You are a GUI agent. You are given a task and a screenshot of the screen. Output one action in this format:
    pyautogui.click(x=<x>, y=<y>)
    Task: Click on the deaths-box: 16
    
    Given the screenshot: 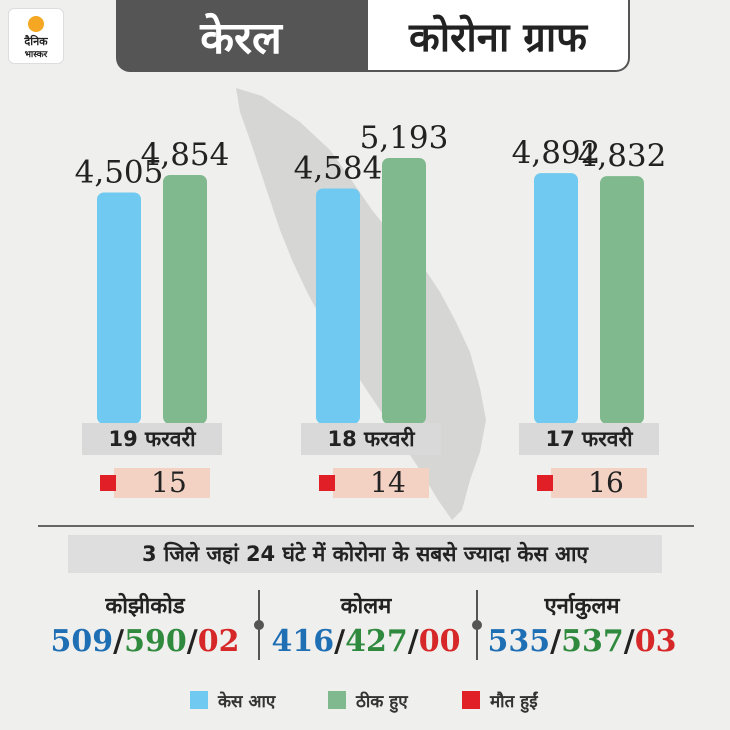 What is the action you would take?
    pyautogui.click(x=592, y=482)
    